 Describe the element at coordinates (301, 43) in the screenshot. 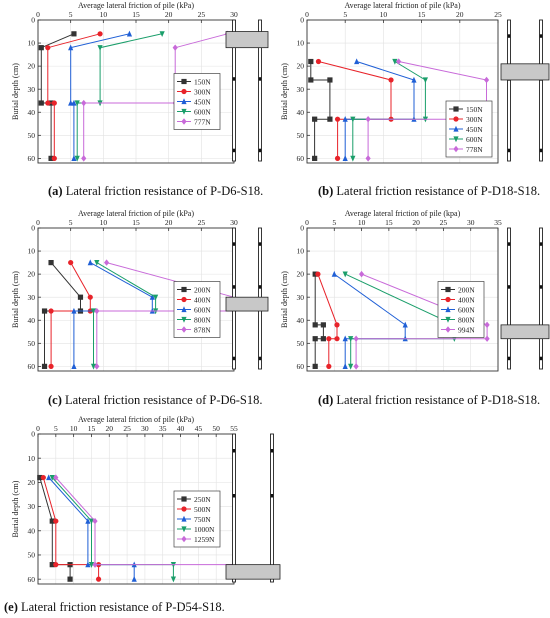

I see `chart-b-ytick-label-1: 10` at that location.